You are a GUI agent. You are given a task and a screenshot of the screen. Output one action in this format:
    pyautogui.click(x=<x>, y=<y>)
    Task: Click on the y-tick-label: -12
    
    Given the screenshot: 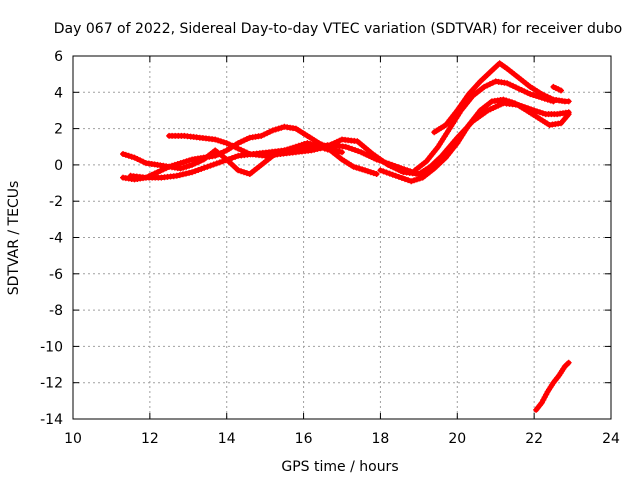 What is the action you would take?
    pyautogui.click(x=51, y=384)
    